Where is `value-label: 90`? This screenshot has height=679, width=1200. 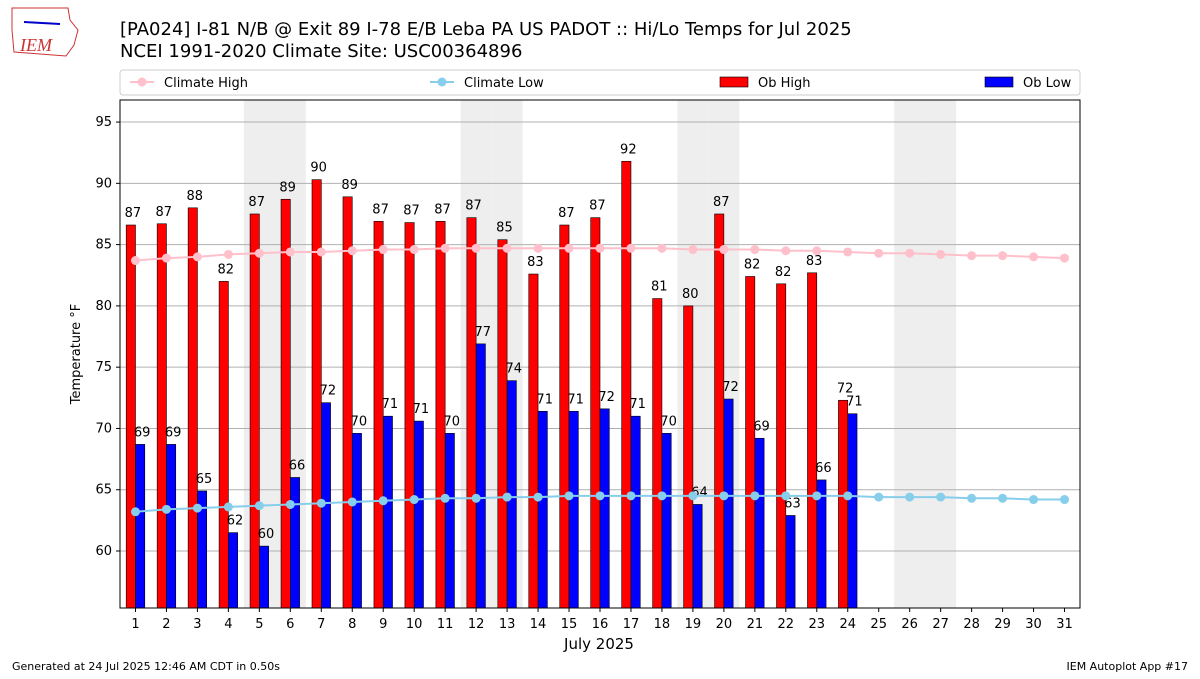 value-label: 90 is located at coordinates (318, 168).